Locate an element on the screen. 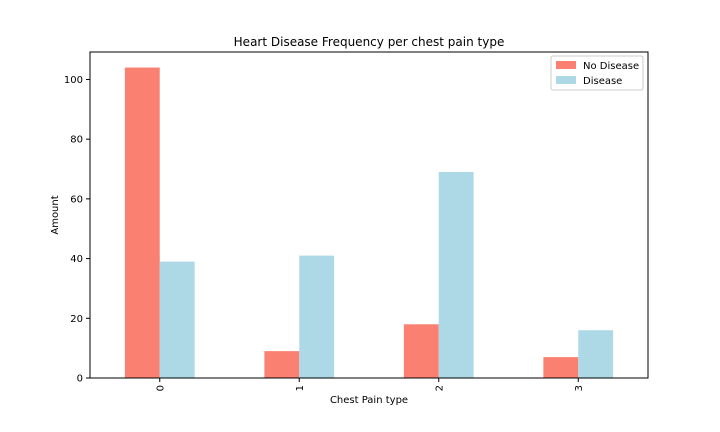  x-tick-label: 1 is located at coordinates (300, 388).